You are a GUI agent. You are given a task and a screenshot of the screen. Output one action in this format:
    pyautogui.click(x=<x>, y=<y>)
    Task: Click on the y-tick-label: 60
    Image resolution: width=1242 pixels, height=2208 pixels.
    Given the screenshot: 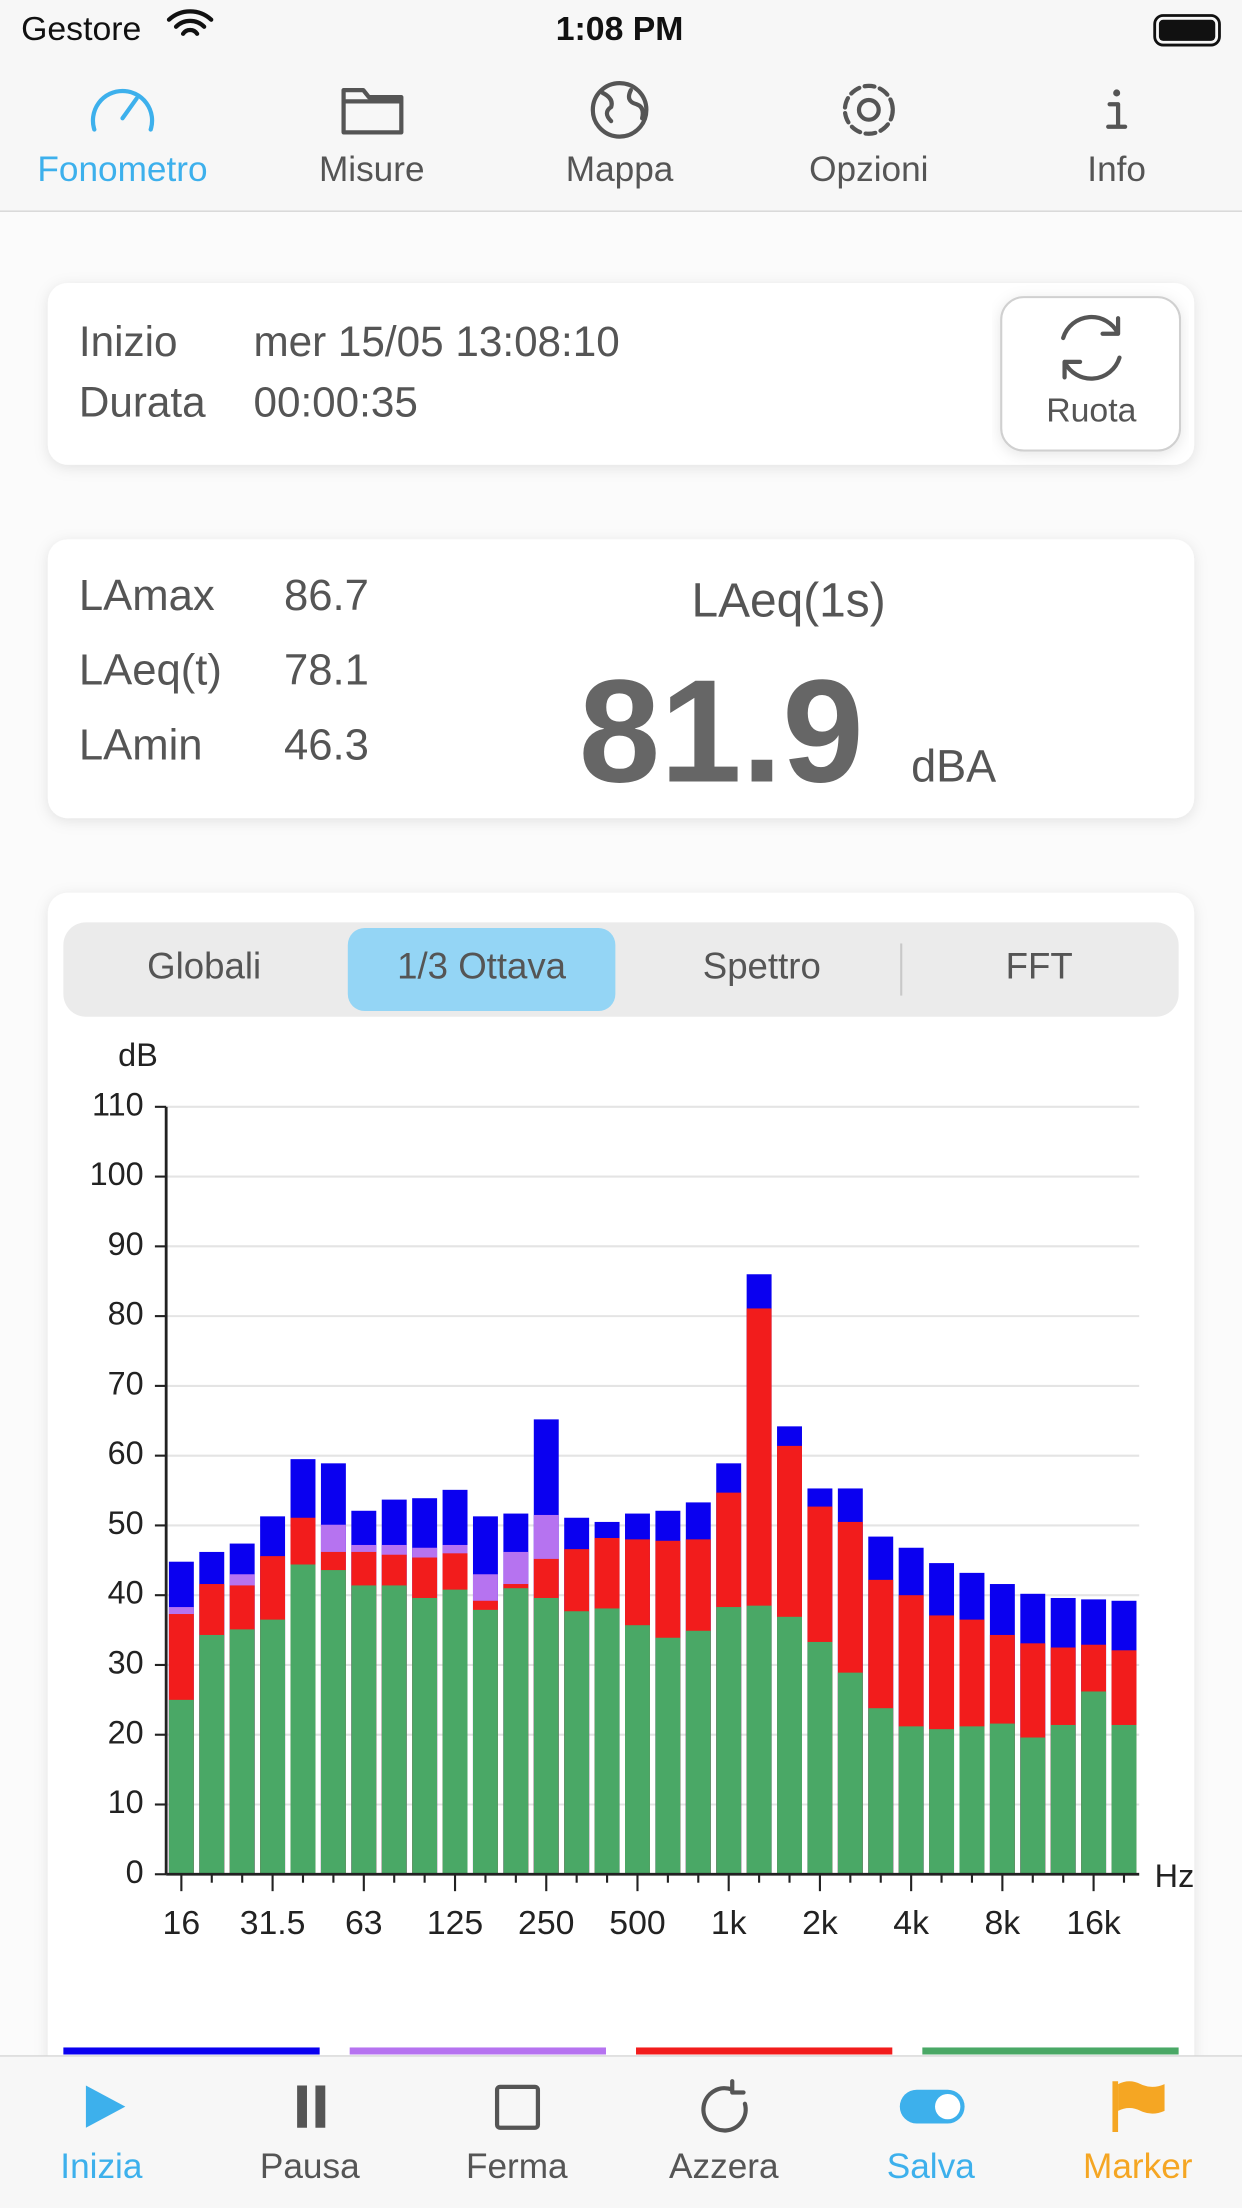 What is the action you would take?
    pyautogui.click(x=126, y=1453)
    